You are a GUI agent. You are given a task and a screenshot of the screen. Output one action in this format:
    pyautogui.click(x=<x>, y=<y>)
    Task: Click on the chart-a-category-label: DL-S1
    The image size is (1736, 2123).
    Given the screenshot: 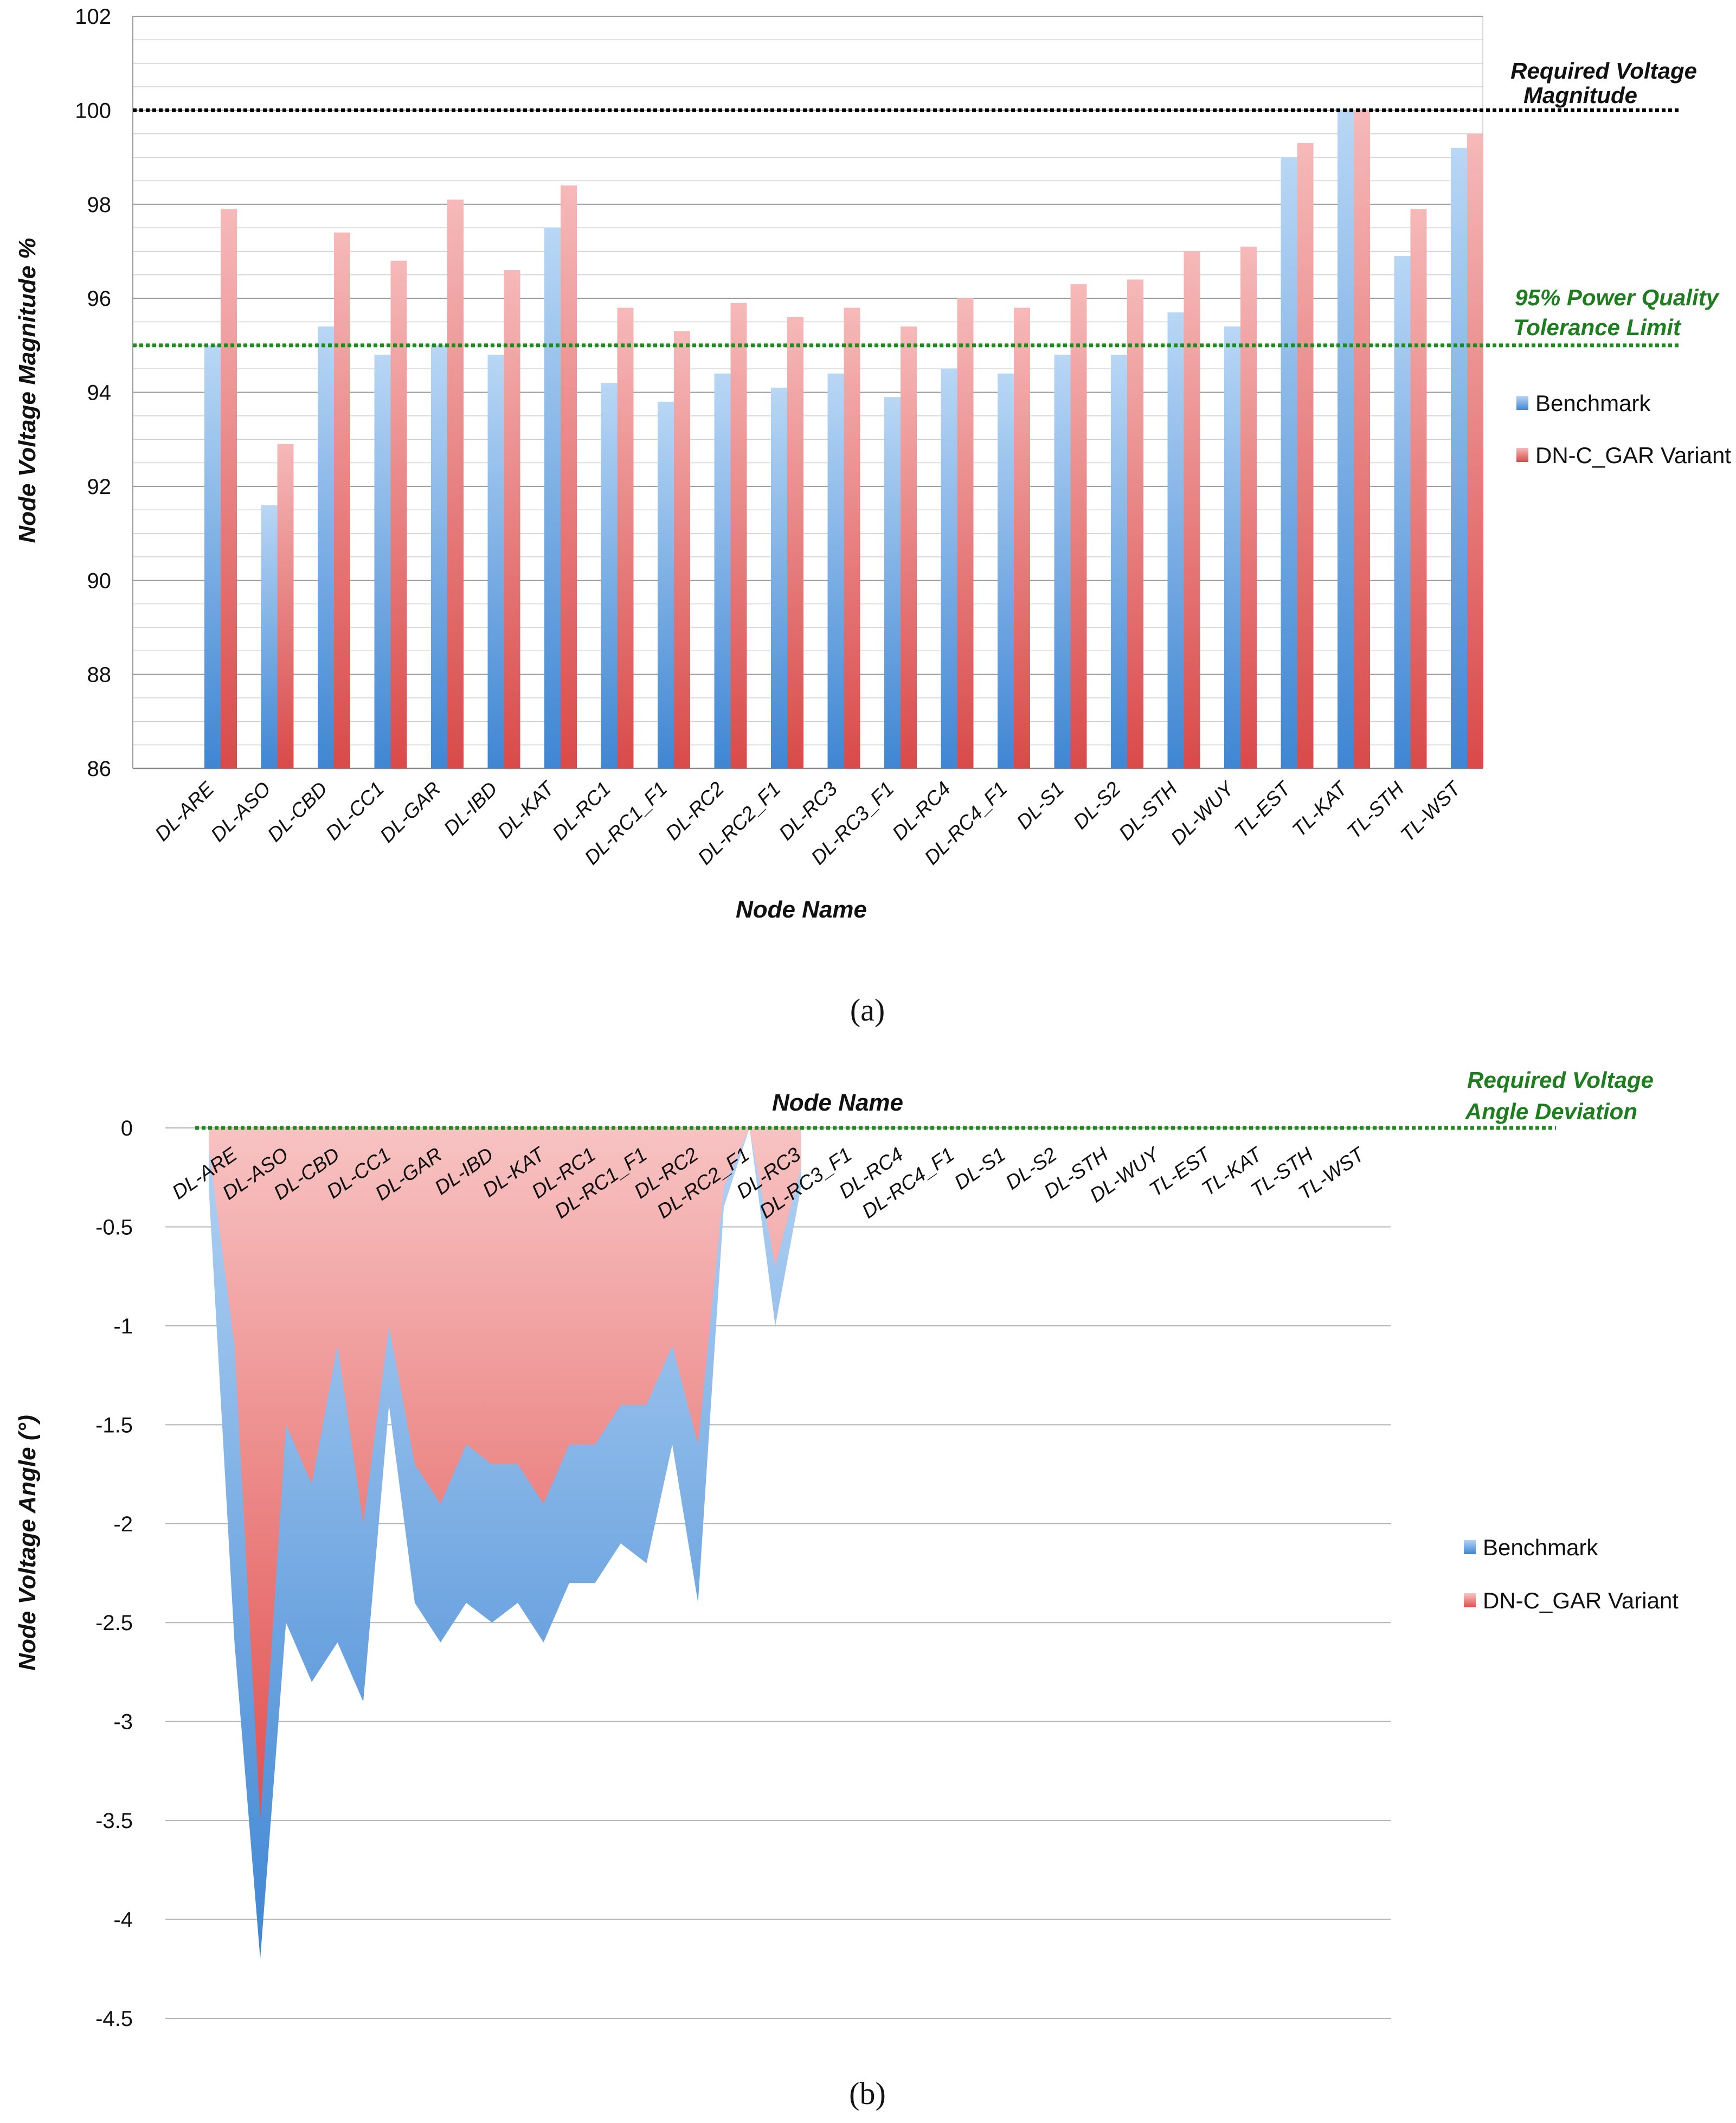 What is the action you would take?
    pyautogui.click(x=1040, y=805)
    